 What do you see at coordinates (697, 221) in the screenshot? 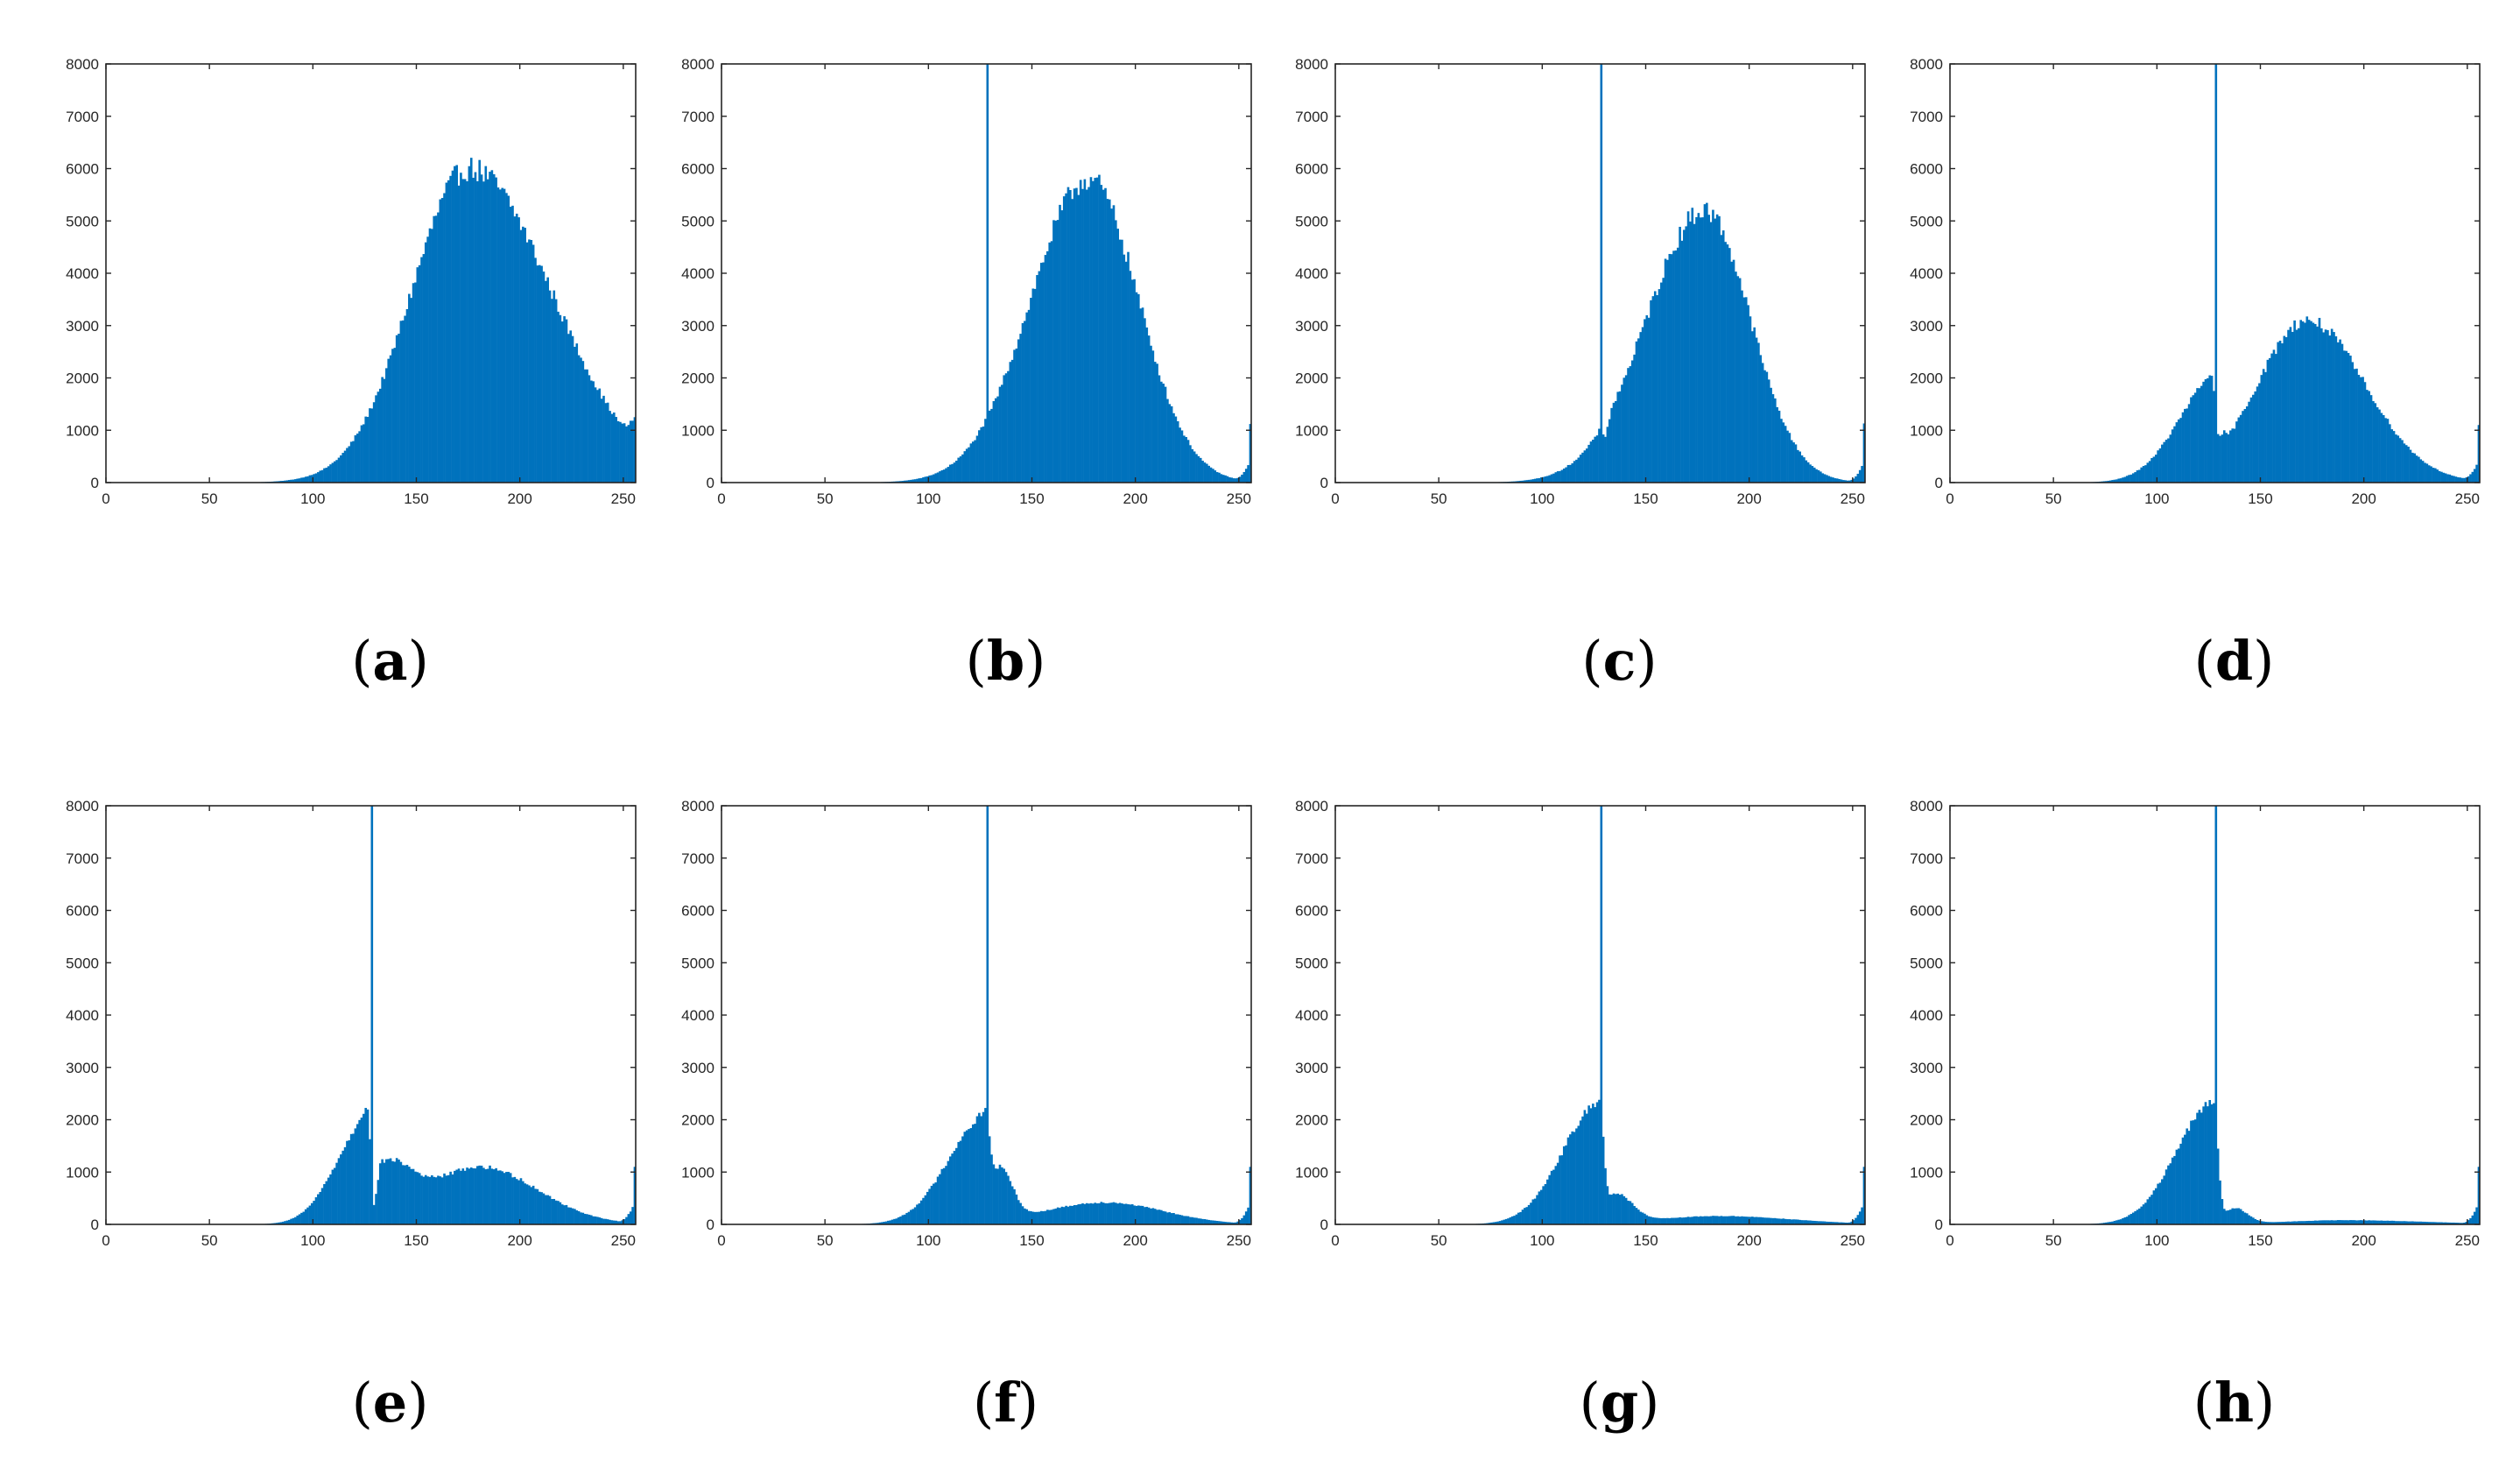
I see `y-tick-label: 5000` at bounding box center [697, 221].